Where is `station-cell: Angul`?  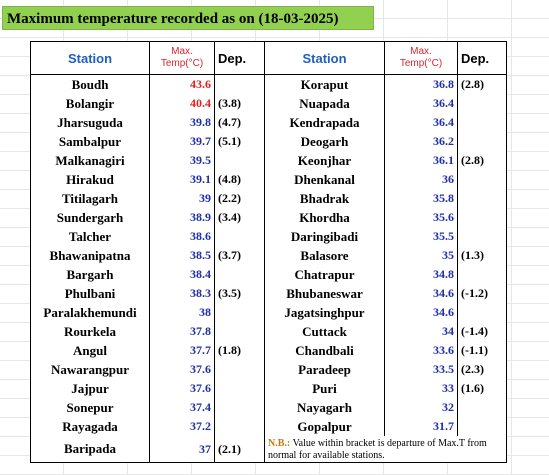
station-cell: Angul is located at coordinates (90, 350).